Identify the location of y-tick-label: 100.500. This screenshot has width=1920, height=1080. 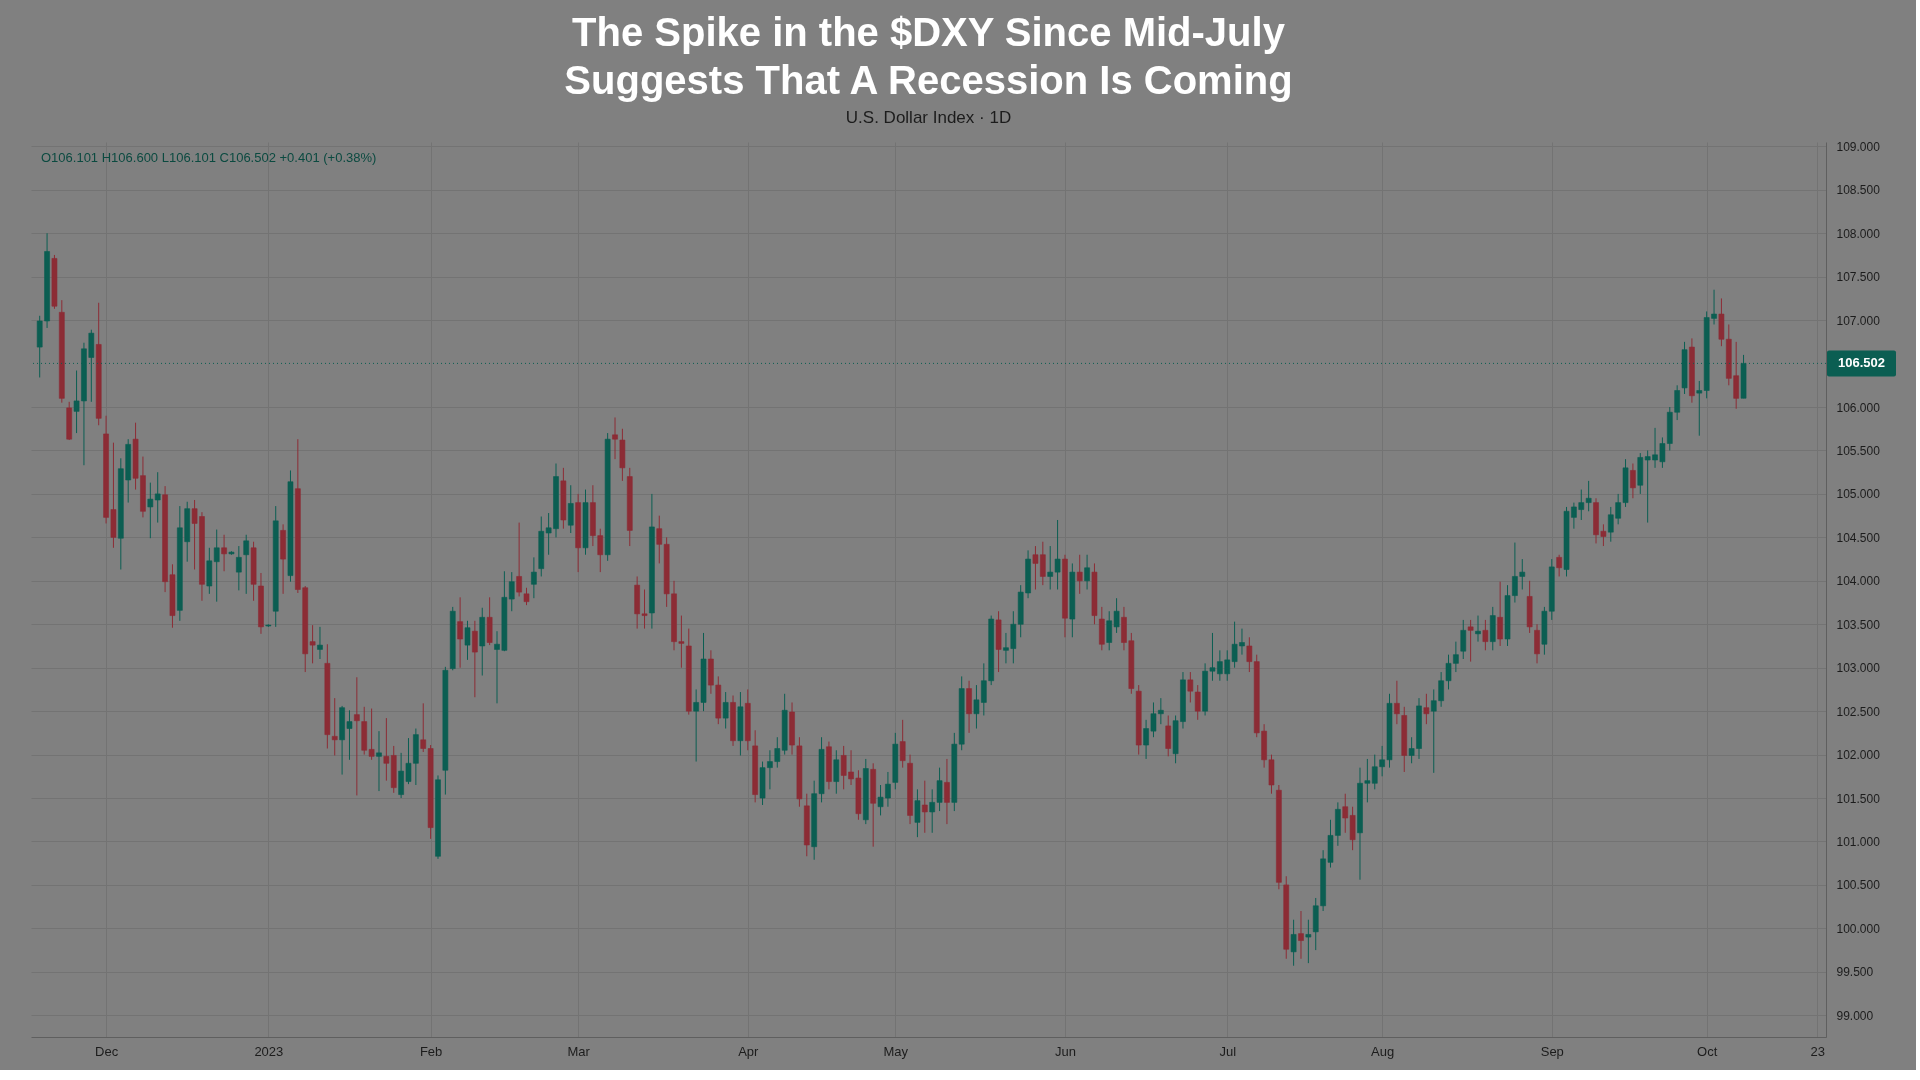
(1858, 885).